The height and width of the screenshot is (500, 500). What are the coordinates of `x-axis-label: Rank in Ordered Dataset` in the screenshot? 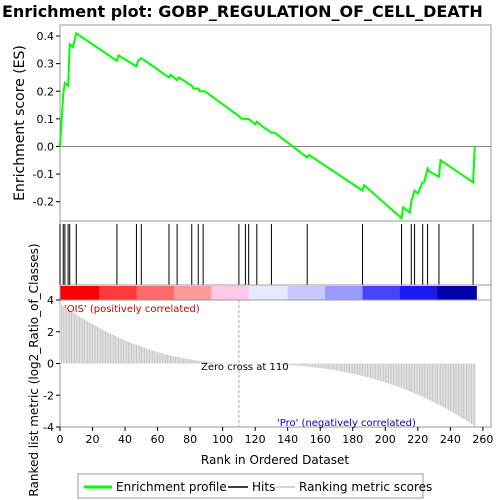 It's located at (275, 460).